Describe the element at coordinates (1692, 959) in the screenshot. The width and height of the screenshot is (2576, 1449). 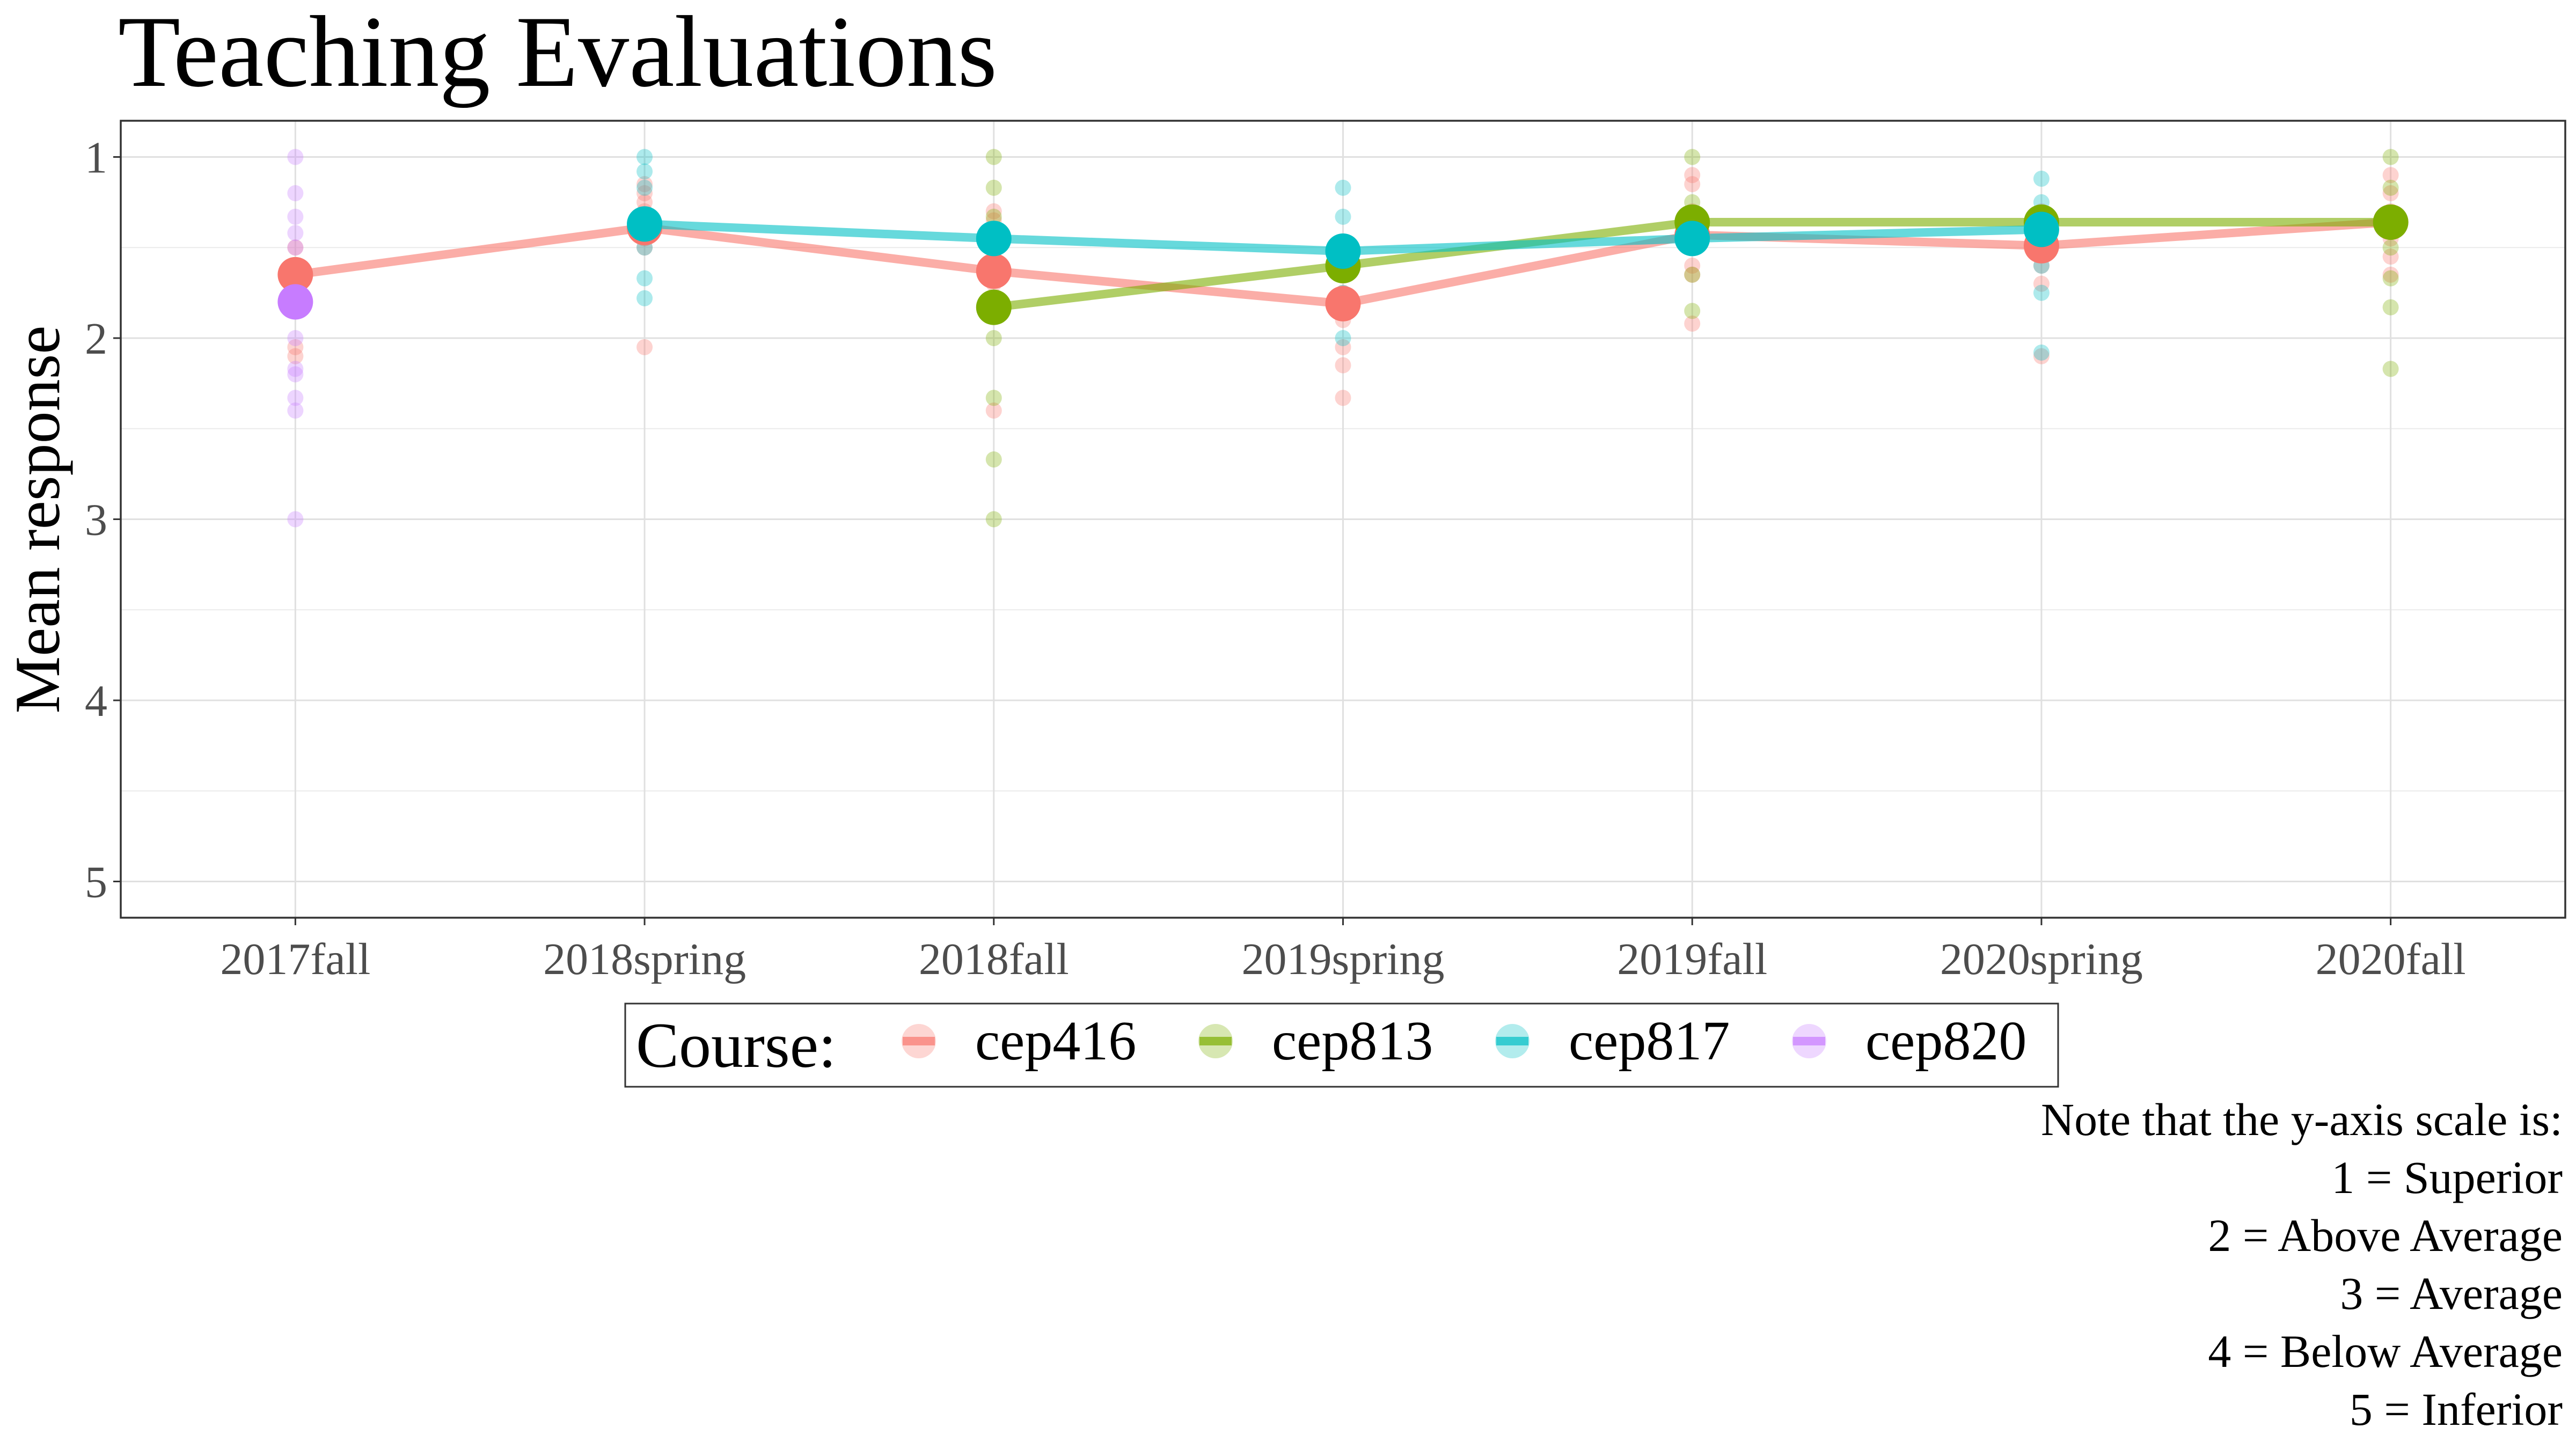
I see `x-tick-label: 2019fall` at that location.